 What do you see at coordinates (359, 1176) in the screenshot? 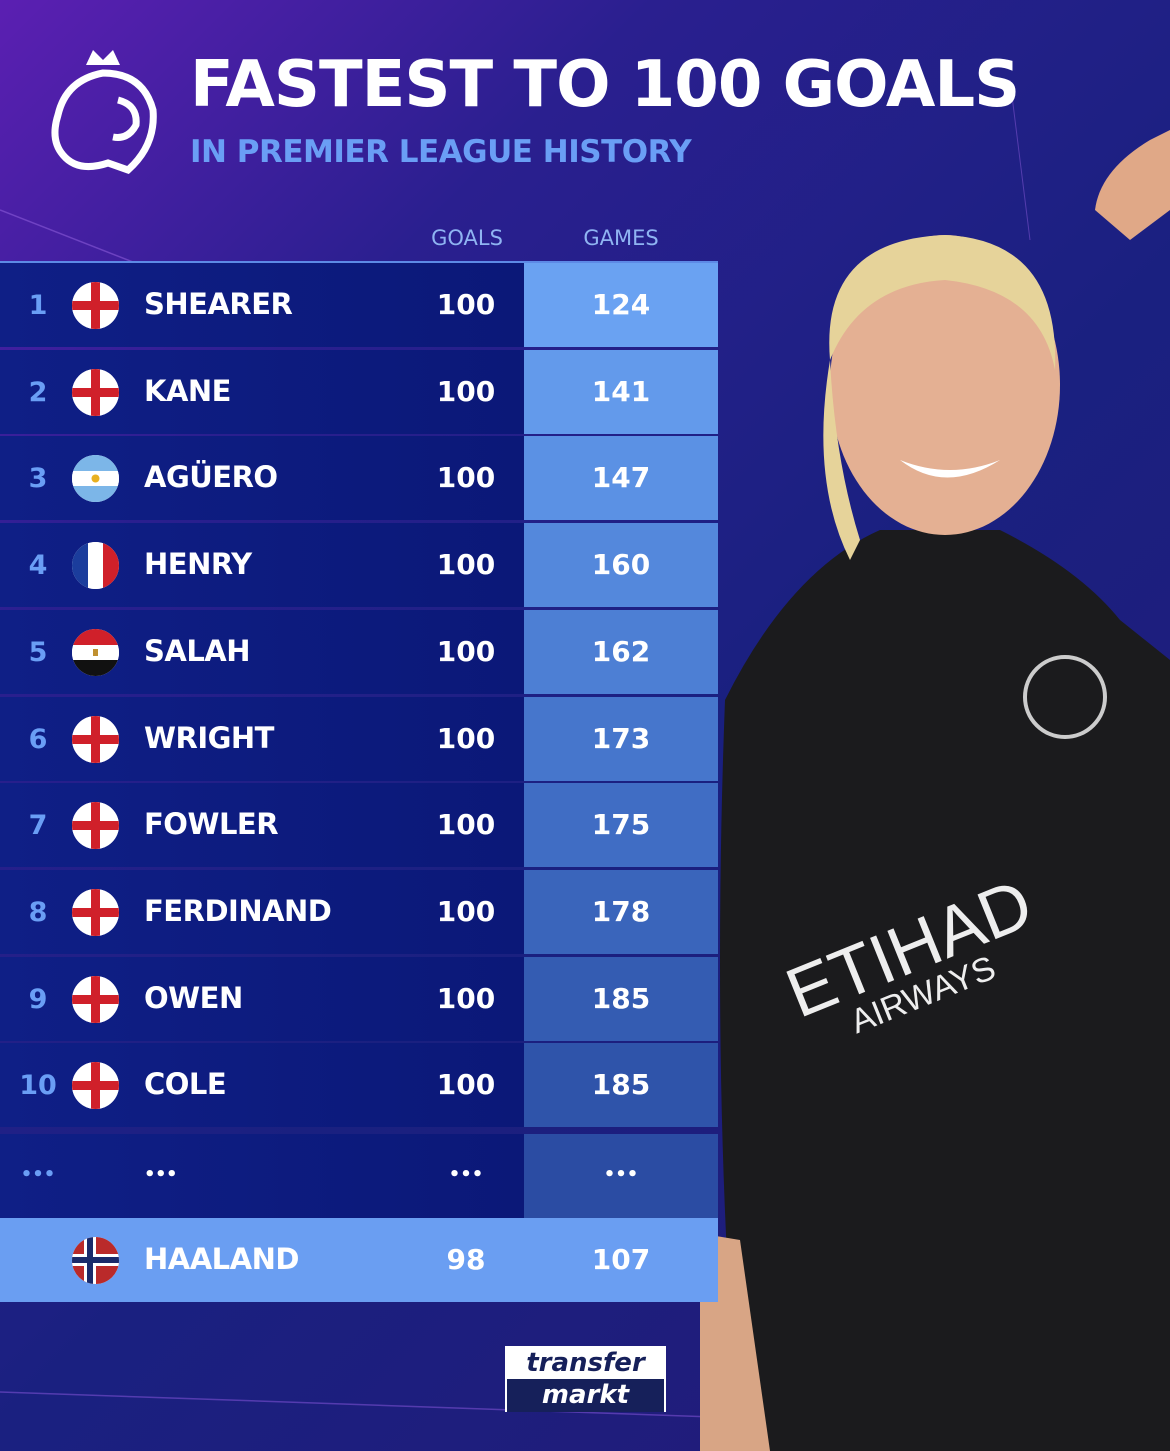
I see `ellipsis-row: ••• ••• ••• •••` at bounding box center [359, 1176].